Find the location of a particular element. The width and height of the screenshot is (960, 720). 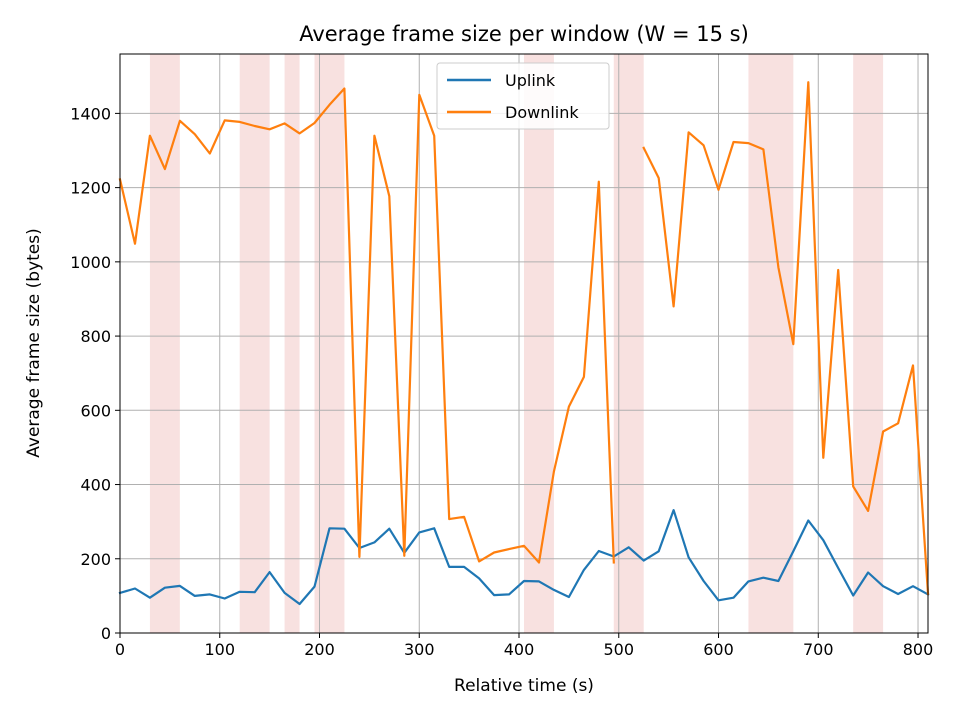

x-tick-label: 200 is located at coordinates (319, 649).